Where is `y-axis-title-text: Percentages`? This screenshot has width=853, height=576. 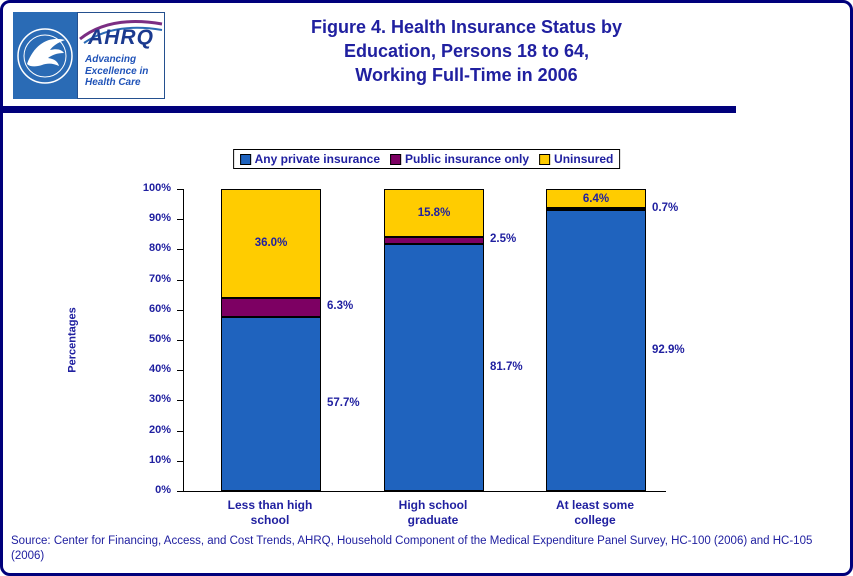 y-axis-title-text: Percentages is located at coordinates (73, 340).